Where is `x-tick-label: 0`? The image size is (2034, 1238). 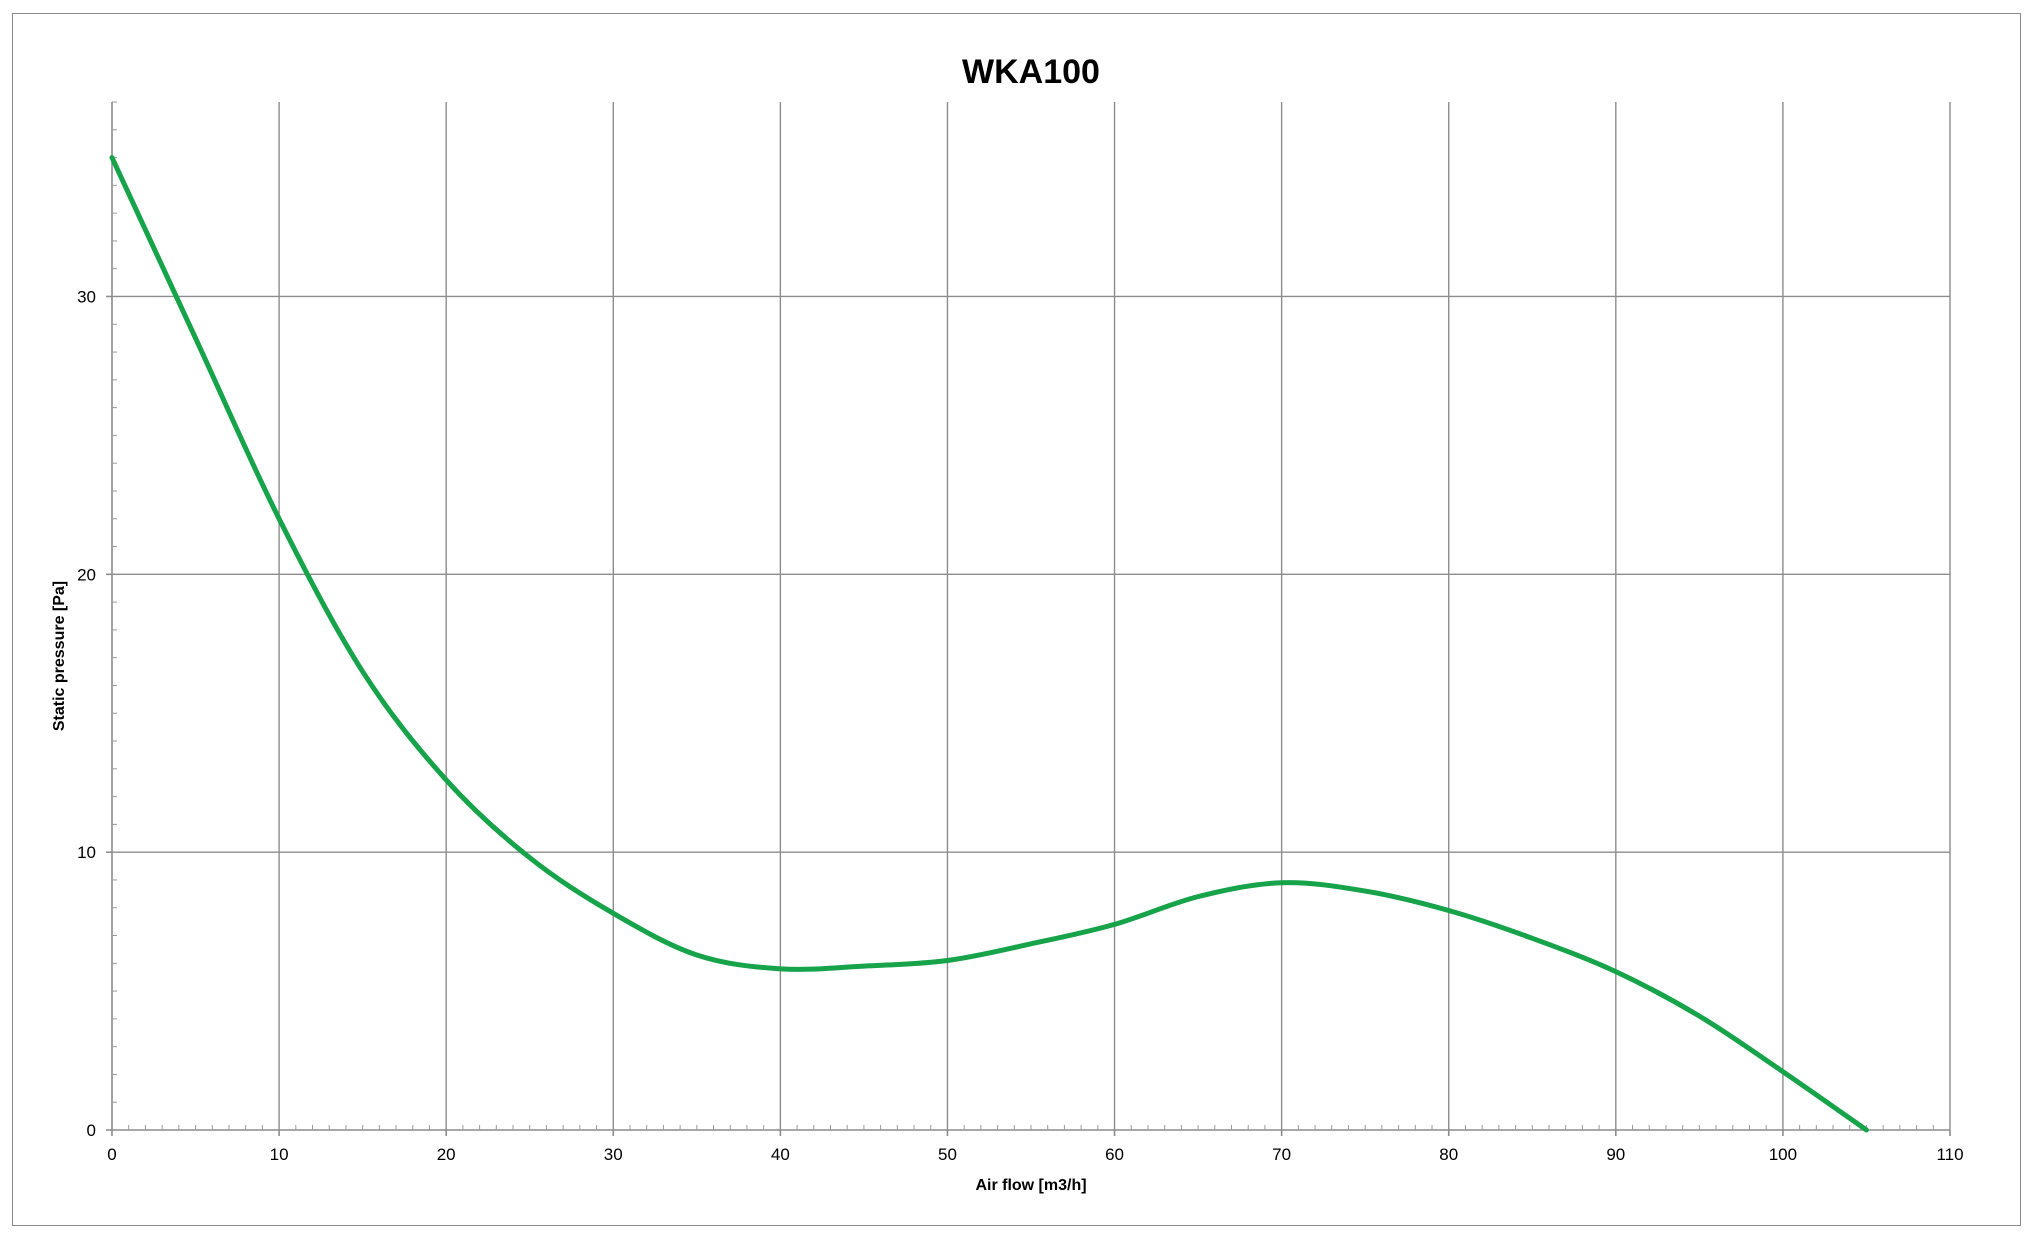 x-tick-label: 0 is located at coordinates (111, 1154).